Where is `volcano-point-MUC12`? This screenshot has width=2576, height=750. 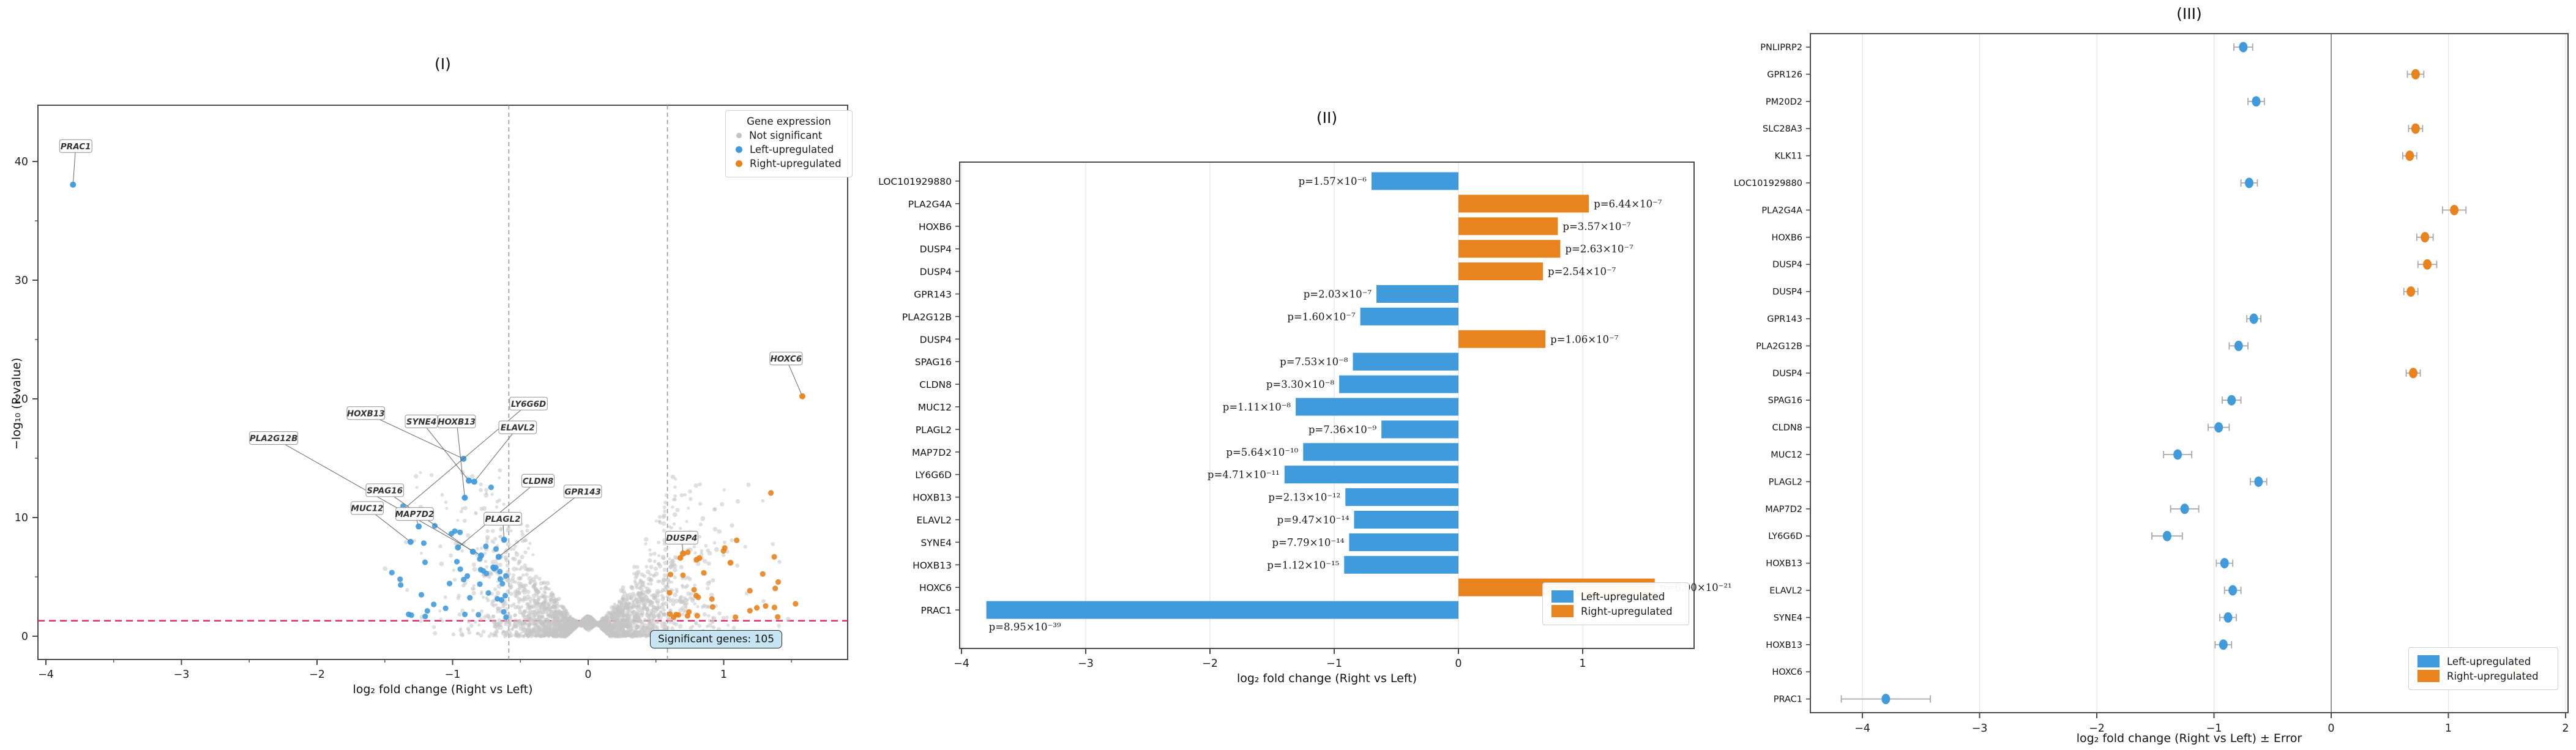
volcano-point-MUC12 is located at coordinates (410, 541).